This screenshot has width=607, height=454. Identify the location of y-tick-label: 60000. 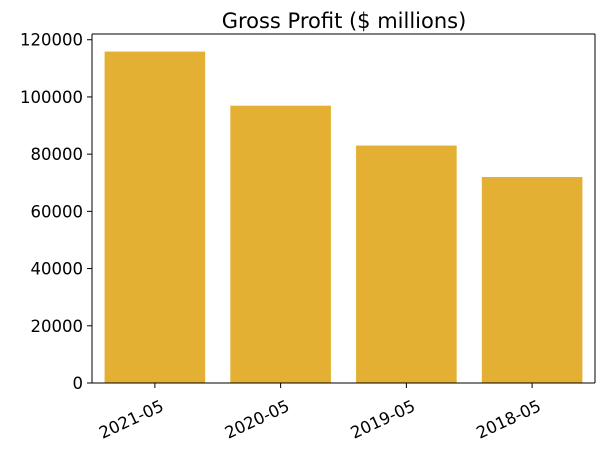
(57, 211).